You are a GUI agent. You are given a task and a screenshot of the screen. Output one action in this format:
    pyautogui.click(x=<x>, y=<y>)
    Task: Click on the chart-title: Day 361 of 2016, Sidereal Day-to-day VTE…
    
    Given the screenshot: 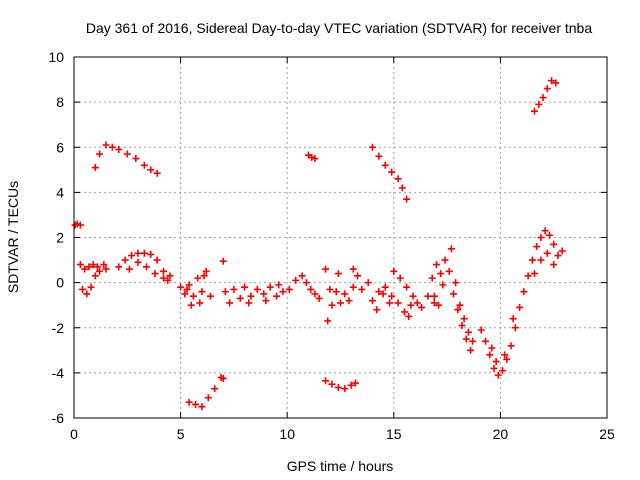 What is the action you would take?
    pyautogui.click(x=339, y=28)
    